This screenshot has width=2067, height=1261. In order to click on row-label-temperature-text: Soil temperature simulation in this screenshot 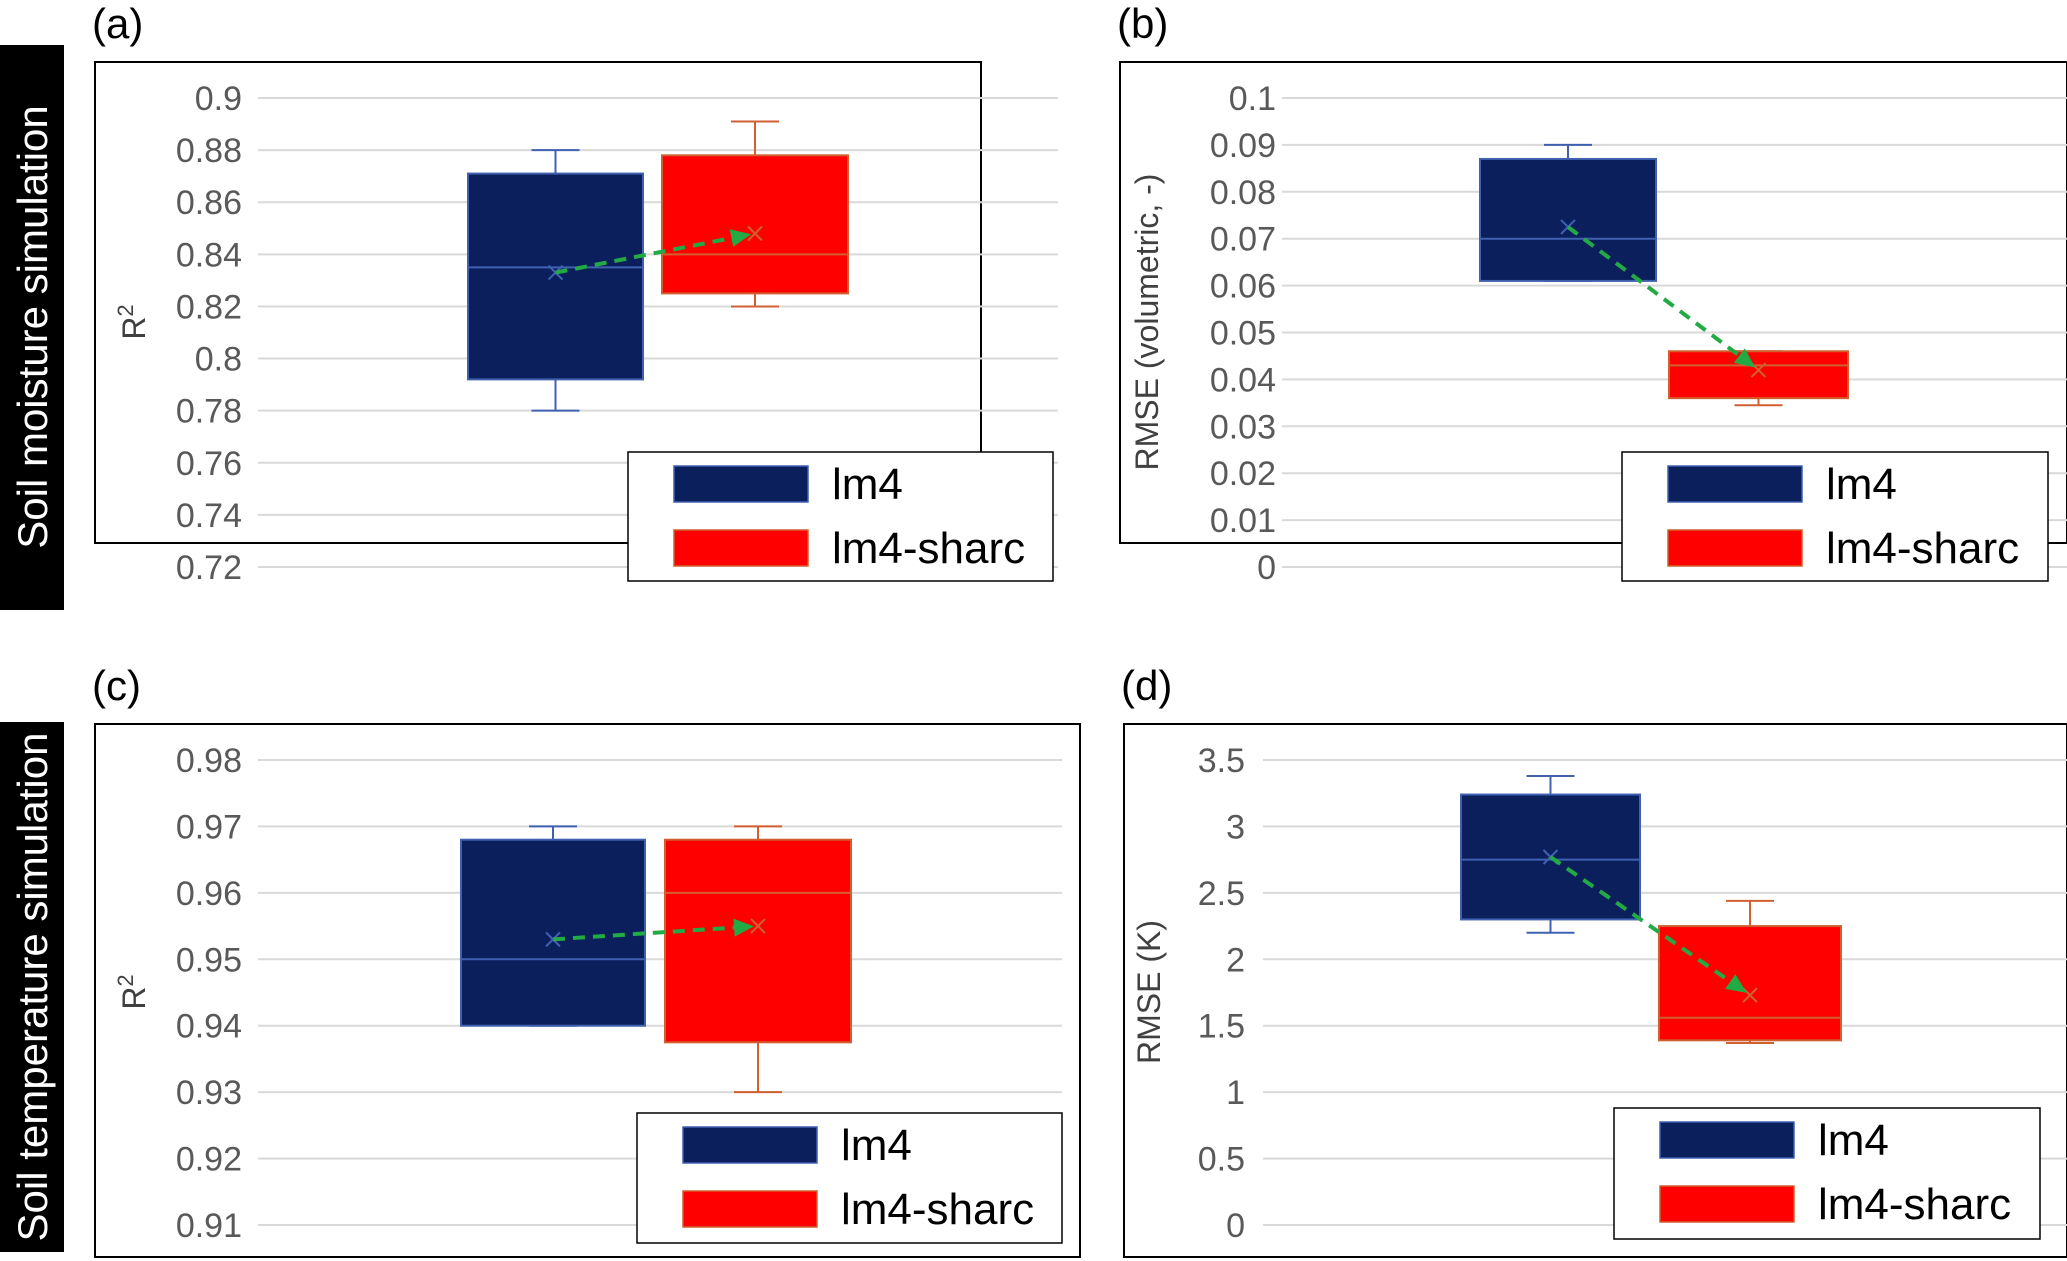, I will do `click(32, 987)`.